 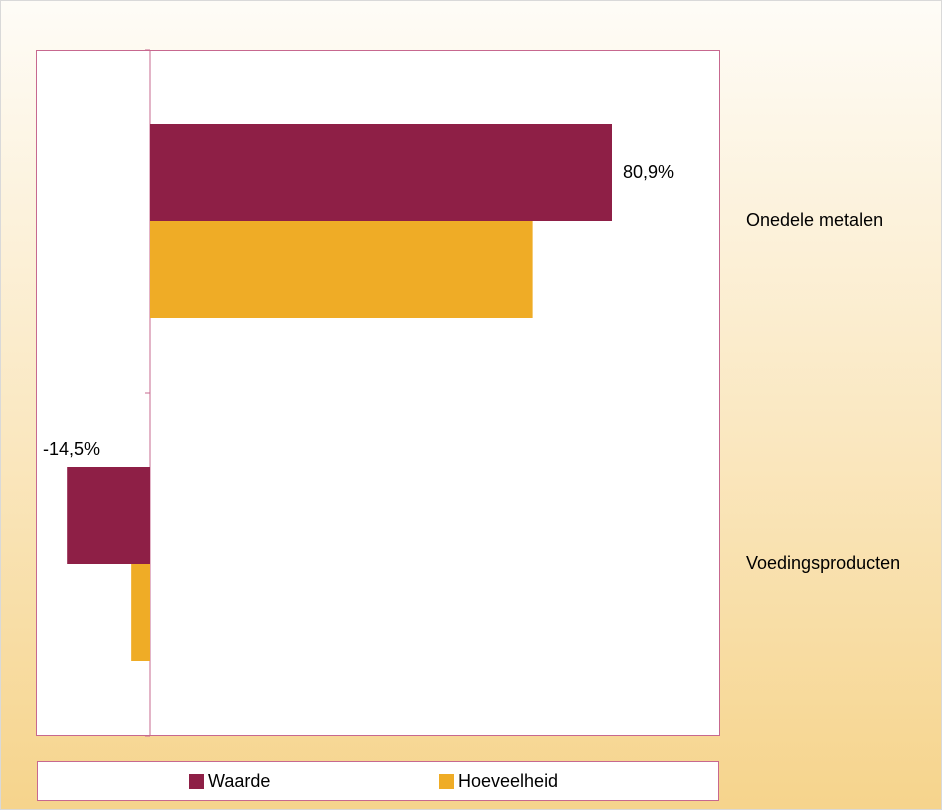 I want to click on legend-label-hoeveelheid: Hoeveelheid, so click(x=508, y=781).